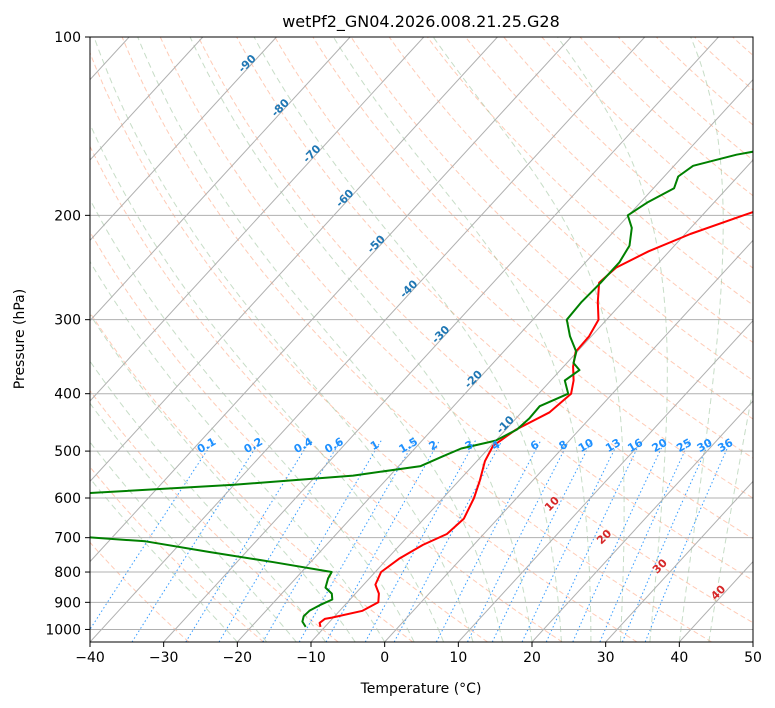 Image resolution: width=775 pixels, height=708 pixels. I want to click on x-axis-ticks: −40 −30 −20 −10 0 10 20 30 40 50, so click(418, 654).